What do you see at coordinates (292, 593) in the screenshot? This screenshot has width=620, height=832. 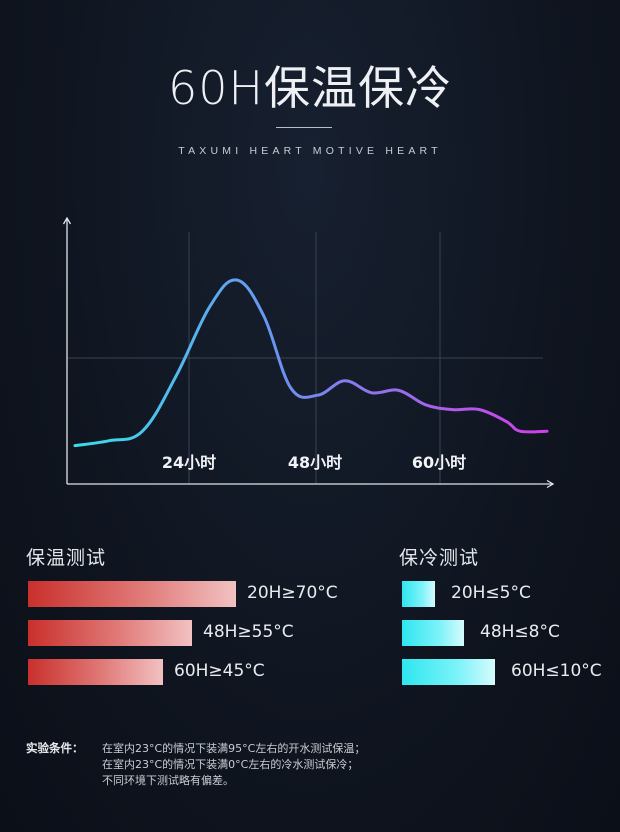 I see `warm-bar-label: 20H≥70°C` at bounding box center [292, 593].